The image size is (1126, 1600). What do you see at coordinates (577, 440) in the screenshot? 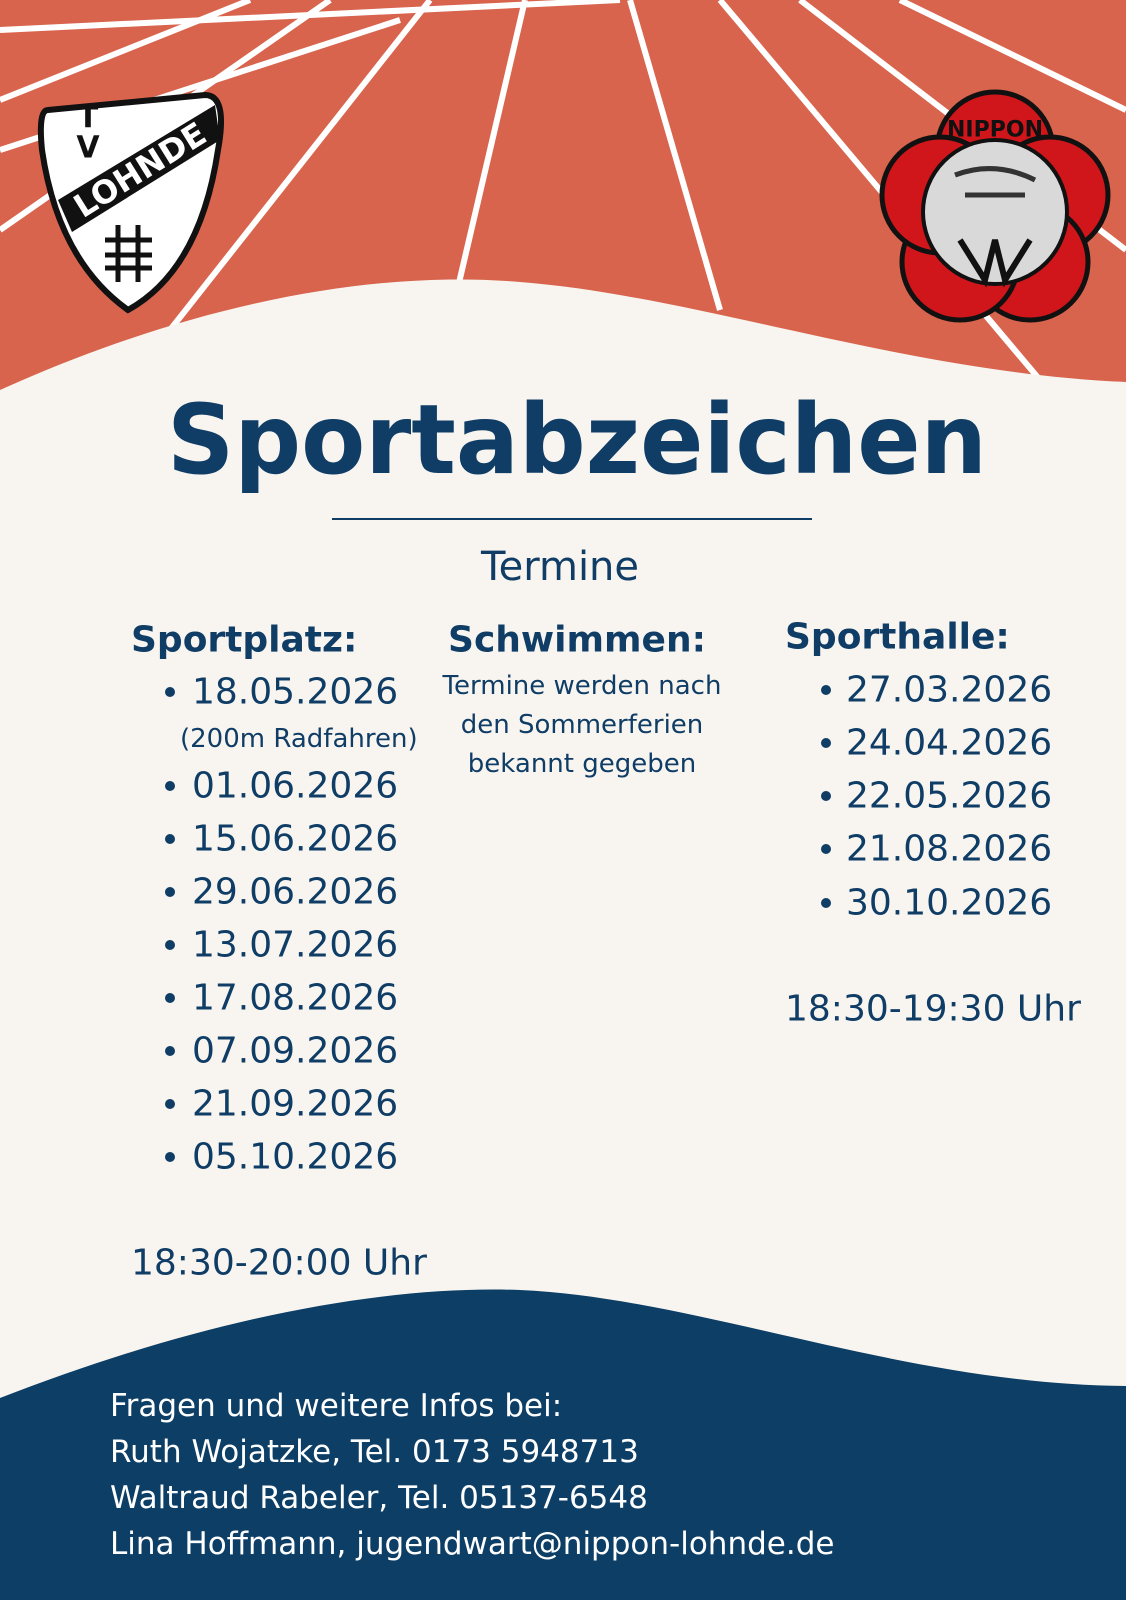
I see `title: Sportabzeichen` at bounding box center [577, 440].